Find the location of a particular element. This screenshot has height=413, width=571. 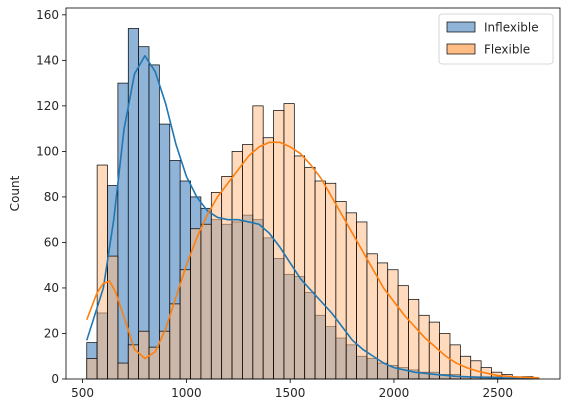

x-tick-label: 2500 is located at coordinates (497, 393).